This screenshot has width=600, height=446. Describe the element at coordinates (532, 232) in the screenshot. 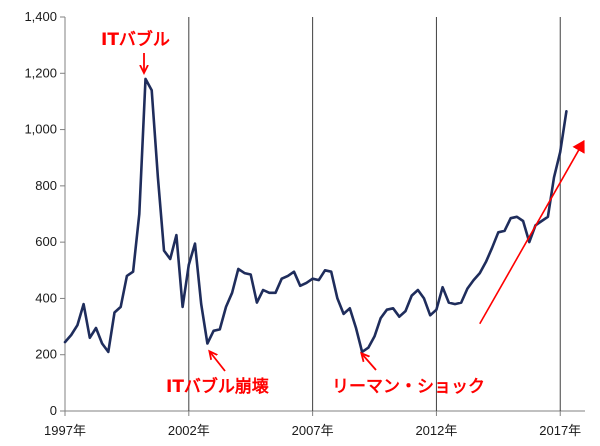

I see `trend-arrow` at that location.